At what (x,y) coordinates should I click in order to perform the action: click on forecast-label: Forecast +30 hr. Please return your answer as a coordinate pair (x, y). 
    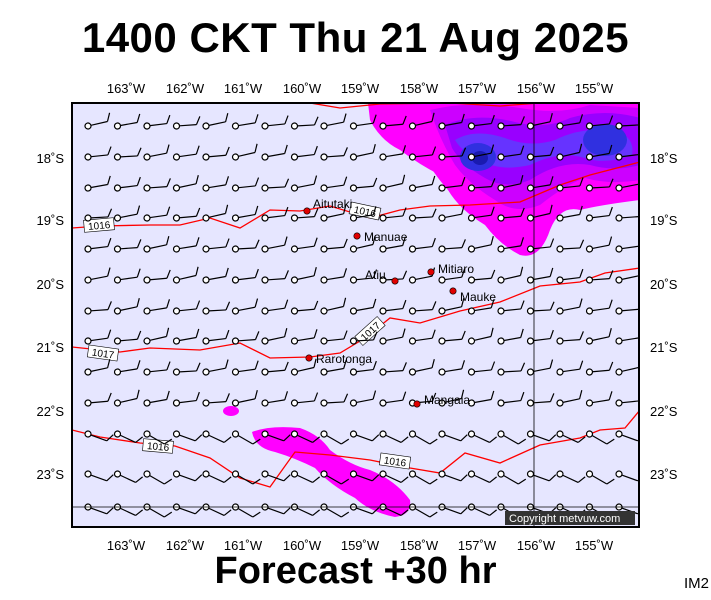
    Looking at the image, I should click on (355, 571).